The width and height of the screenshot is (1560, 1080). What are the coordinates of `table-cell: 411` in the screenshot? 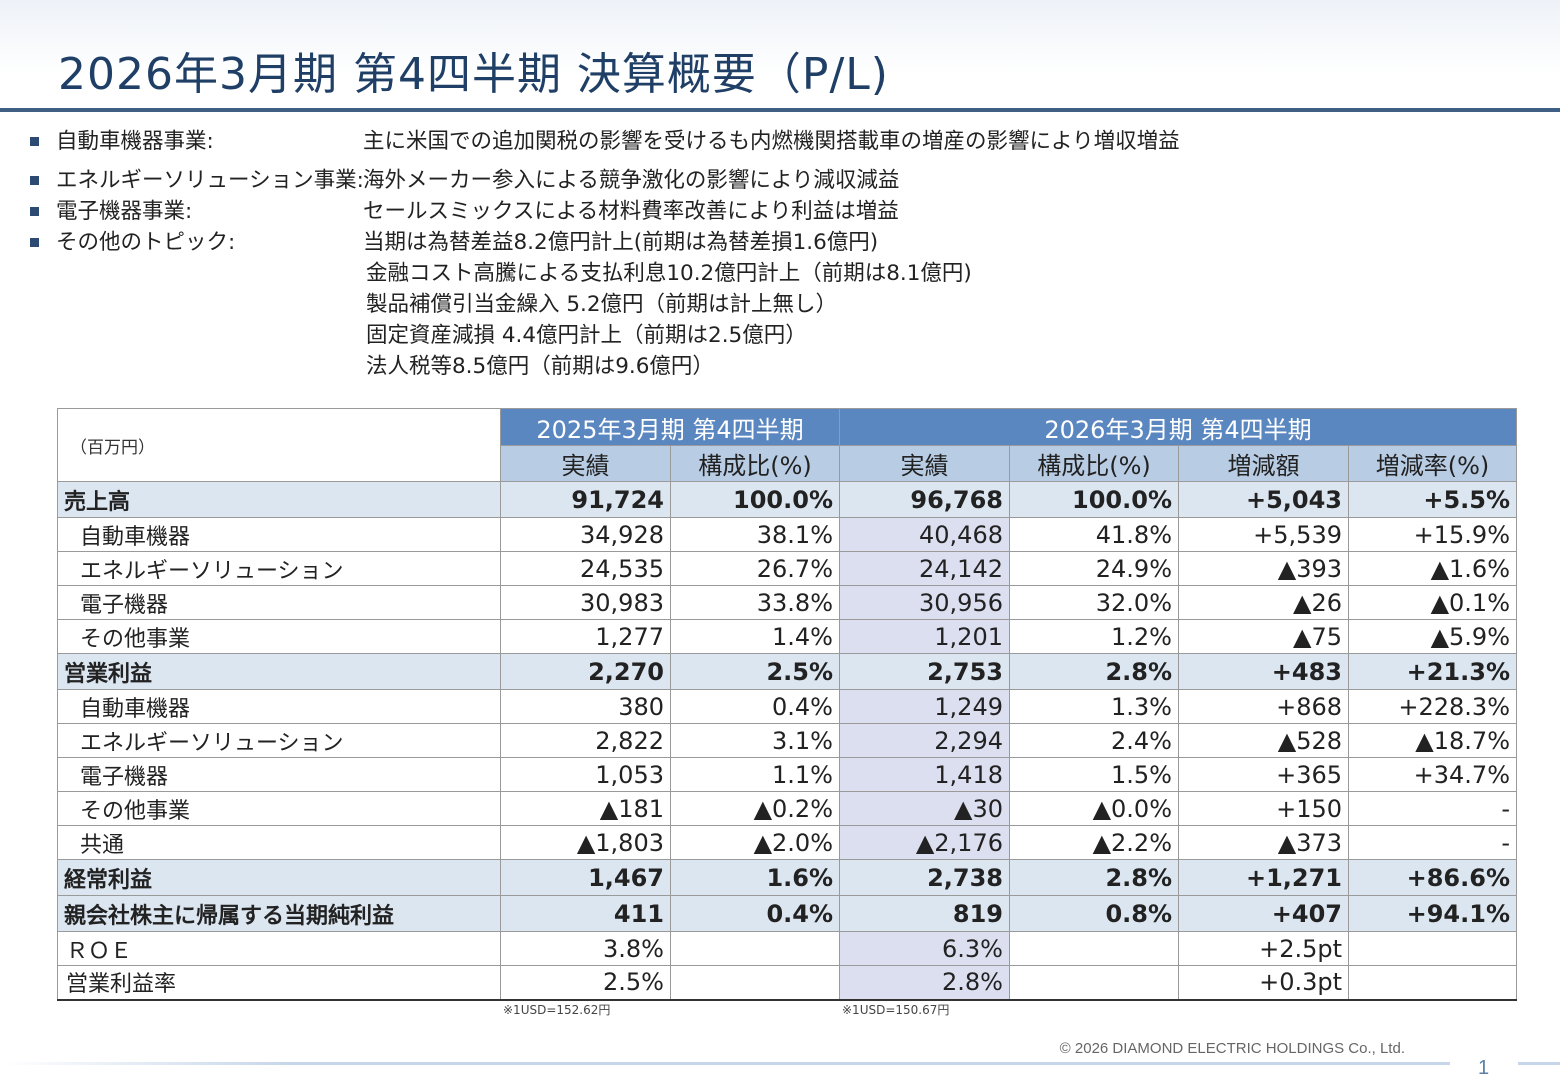 It's located at (585, 913).